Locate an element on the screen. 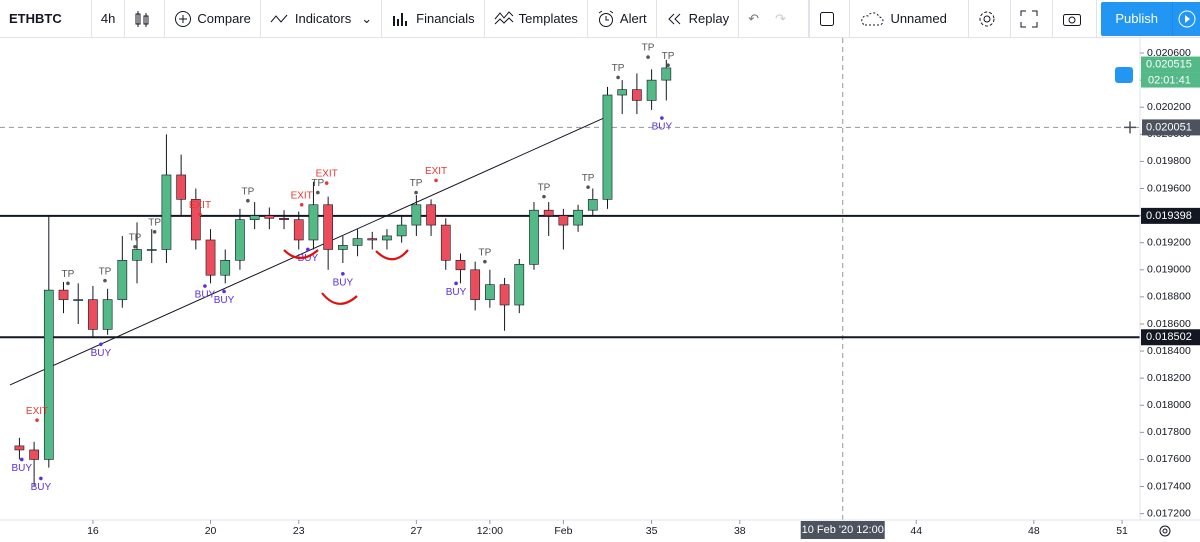 Image resolution: width=1200 pixels, height=542 pixels. publish-menu is located at coordinates (1186, 18).